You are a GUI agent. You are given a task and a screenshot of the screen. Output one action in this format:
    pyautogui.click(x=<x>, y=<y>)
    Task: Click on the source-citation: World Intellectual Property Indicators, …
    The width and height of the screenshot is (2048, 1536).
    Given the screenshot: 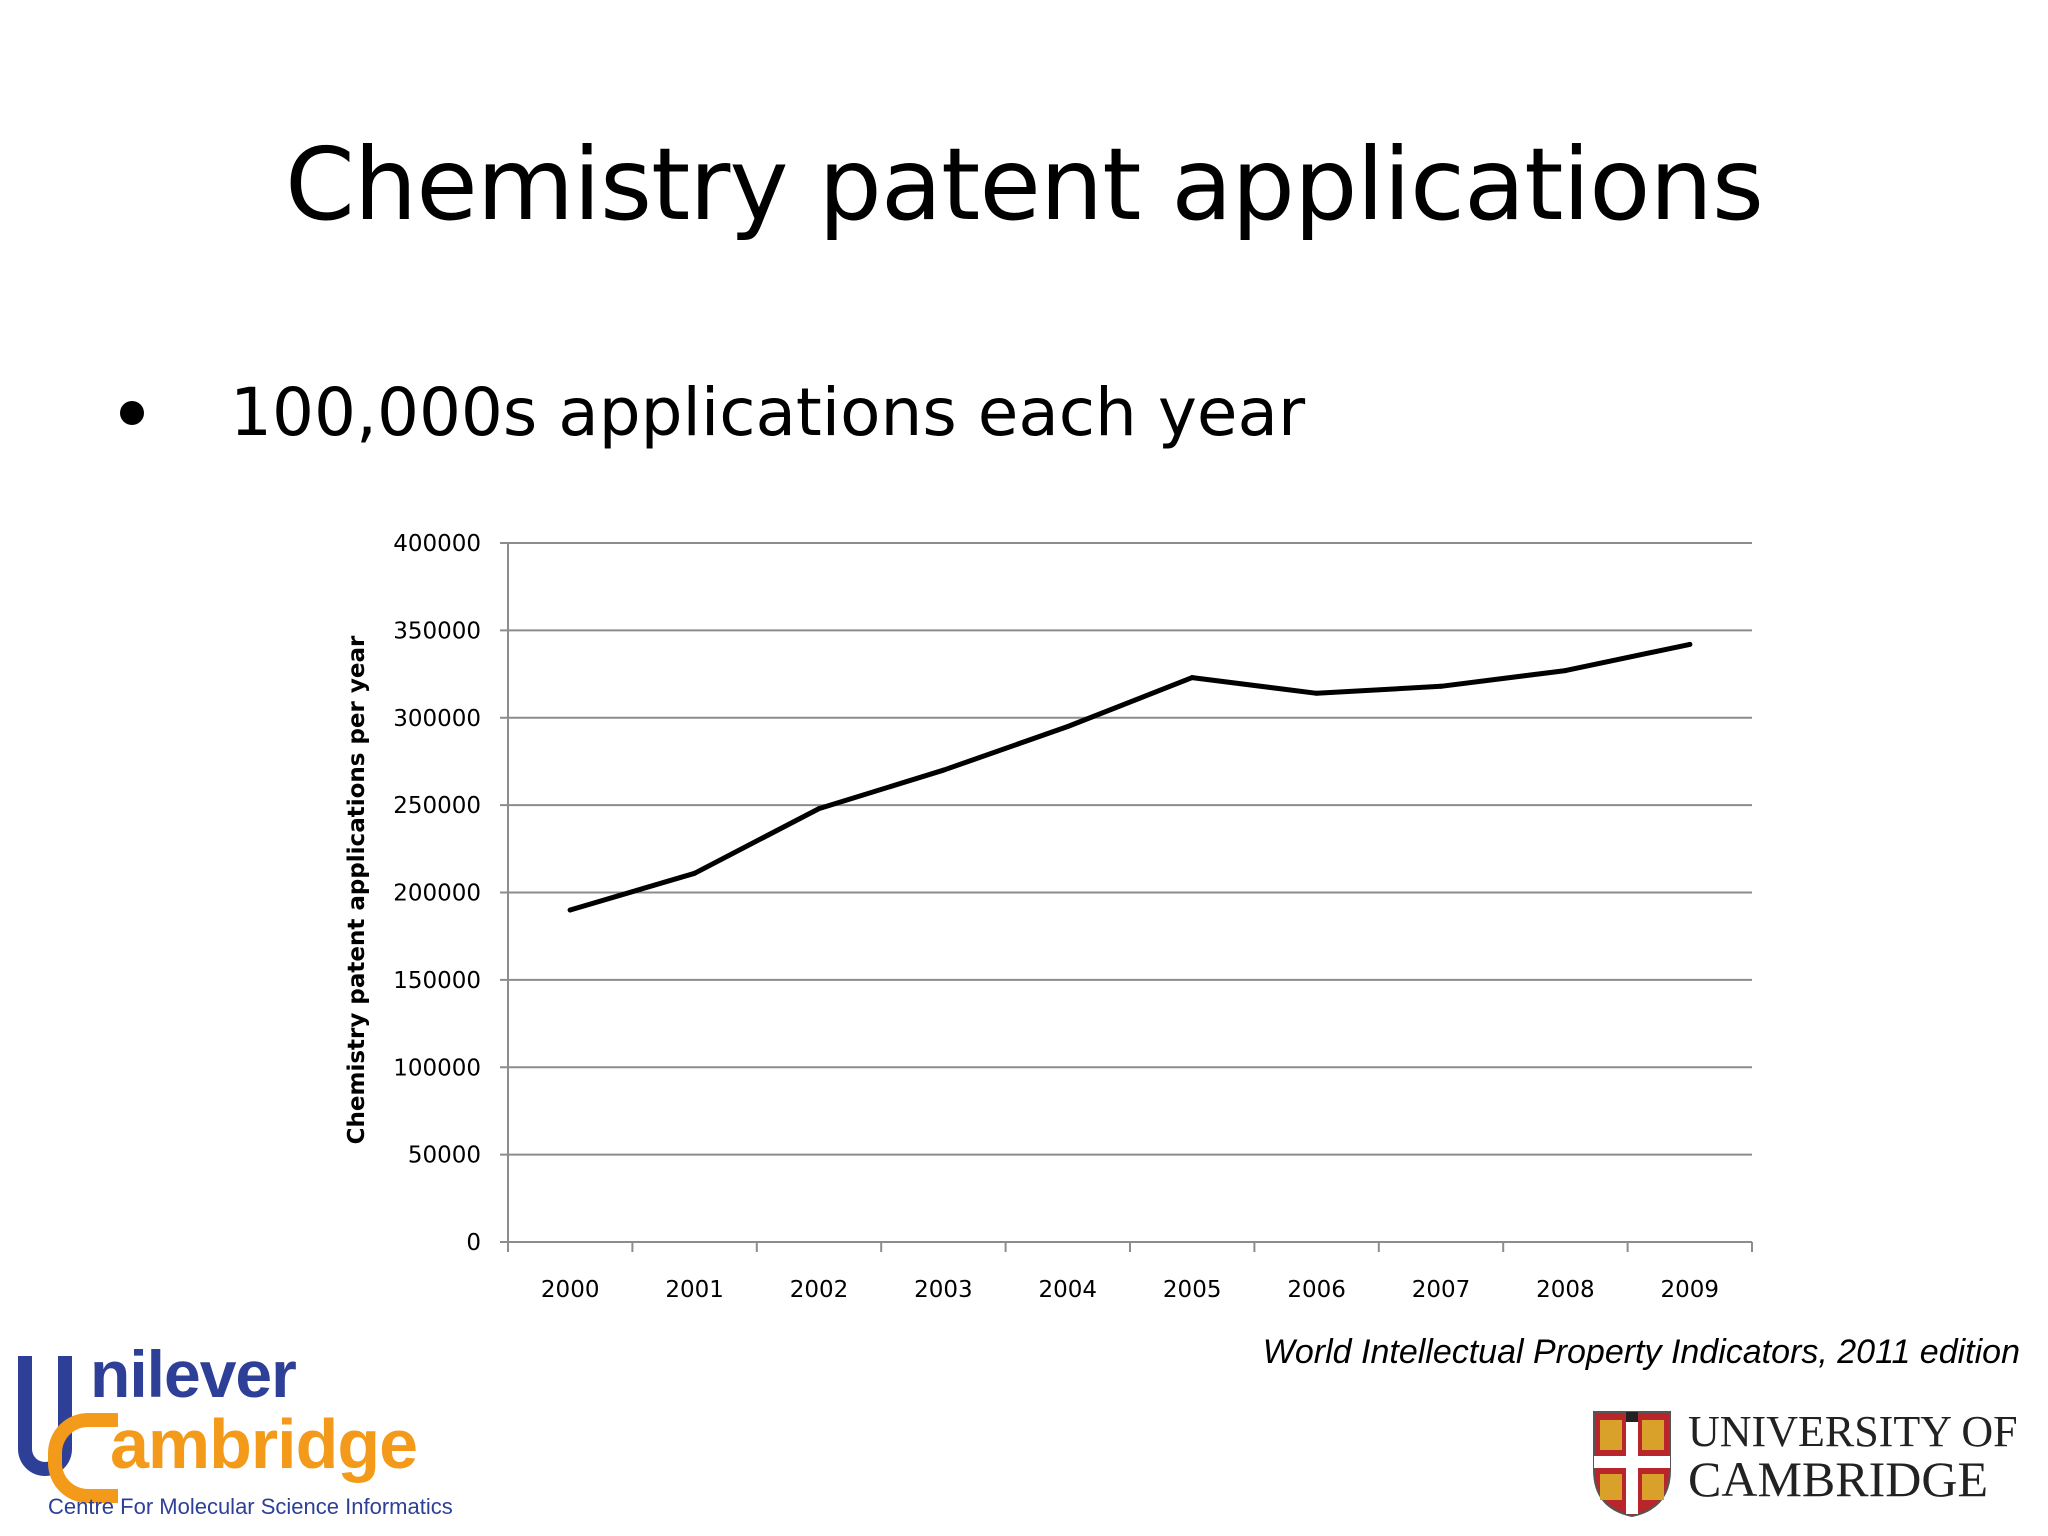 What is the action you would take?
    pyautogui.click(x=1641, y=1352)
    